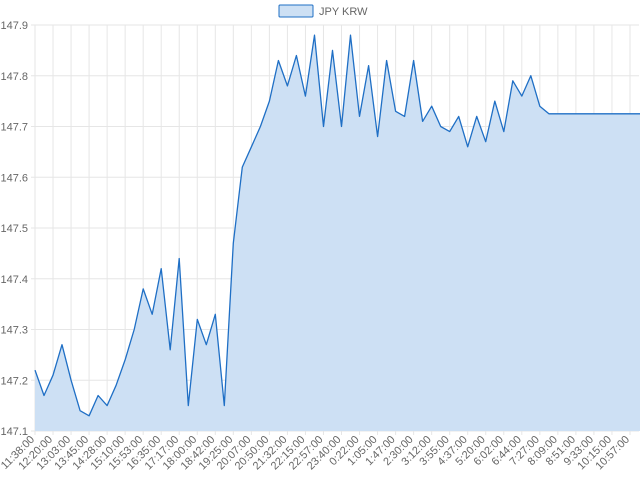 The width and height of the screenshot is (640, 480). Describe the element at coordinates (343, 12) in the screenshot. I see `legend-label: JPY KRW` at that location.